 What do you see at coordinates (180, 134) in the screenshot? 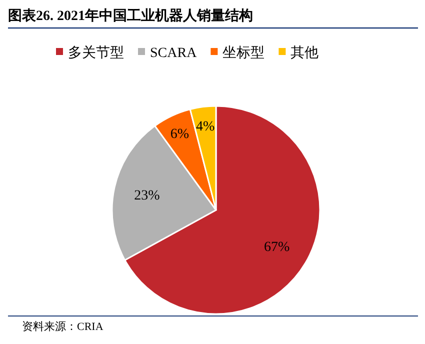
I see `data-label: 6%` at bounding box center [180, 134].